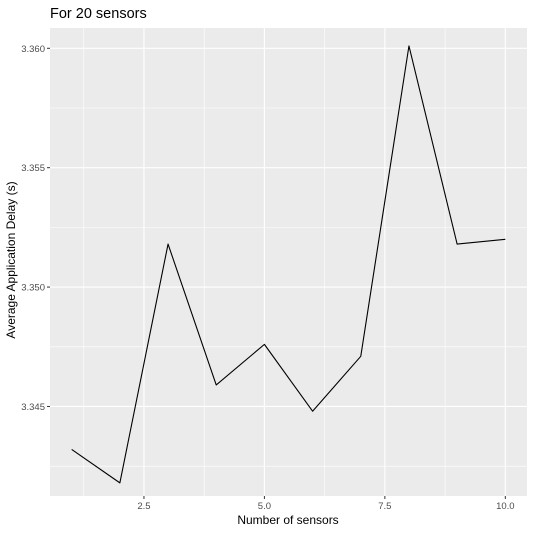  Describe the element at coordinates (33, 288) in the screenshot. I see `y-tick-label: 3.350` at that location.